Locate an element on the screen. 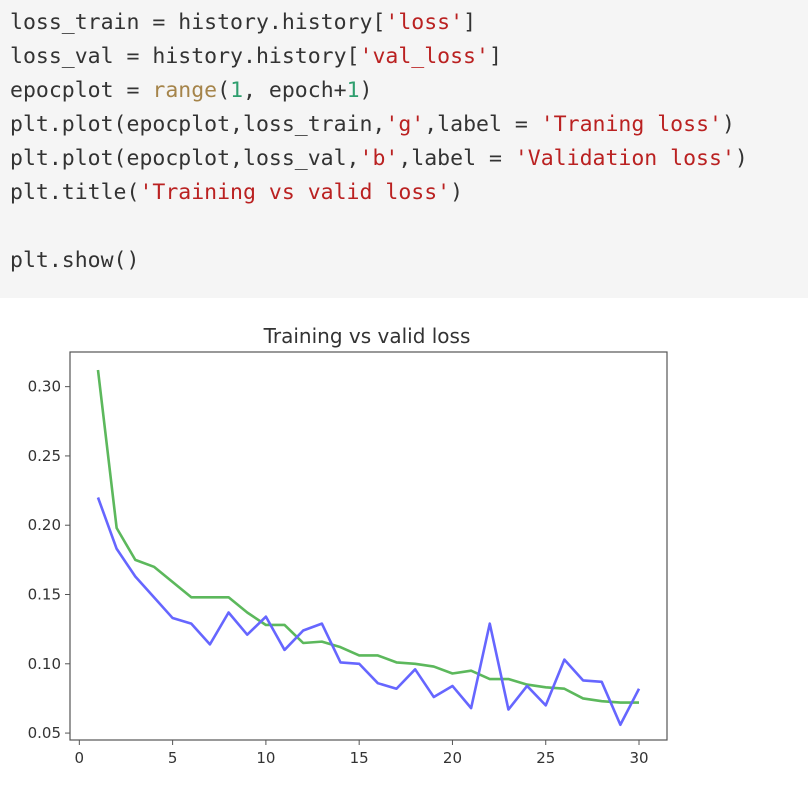 The width and height of the screenshot is (808, 792). y-tick-label: 0.10 is located at coordinates (44, 664).